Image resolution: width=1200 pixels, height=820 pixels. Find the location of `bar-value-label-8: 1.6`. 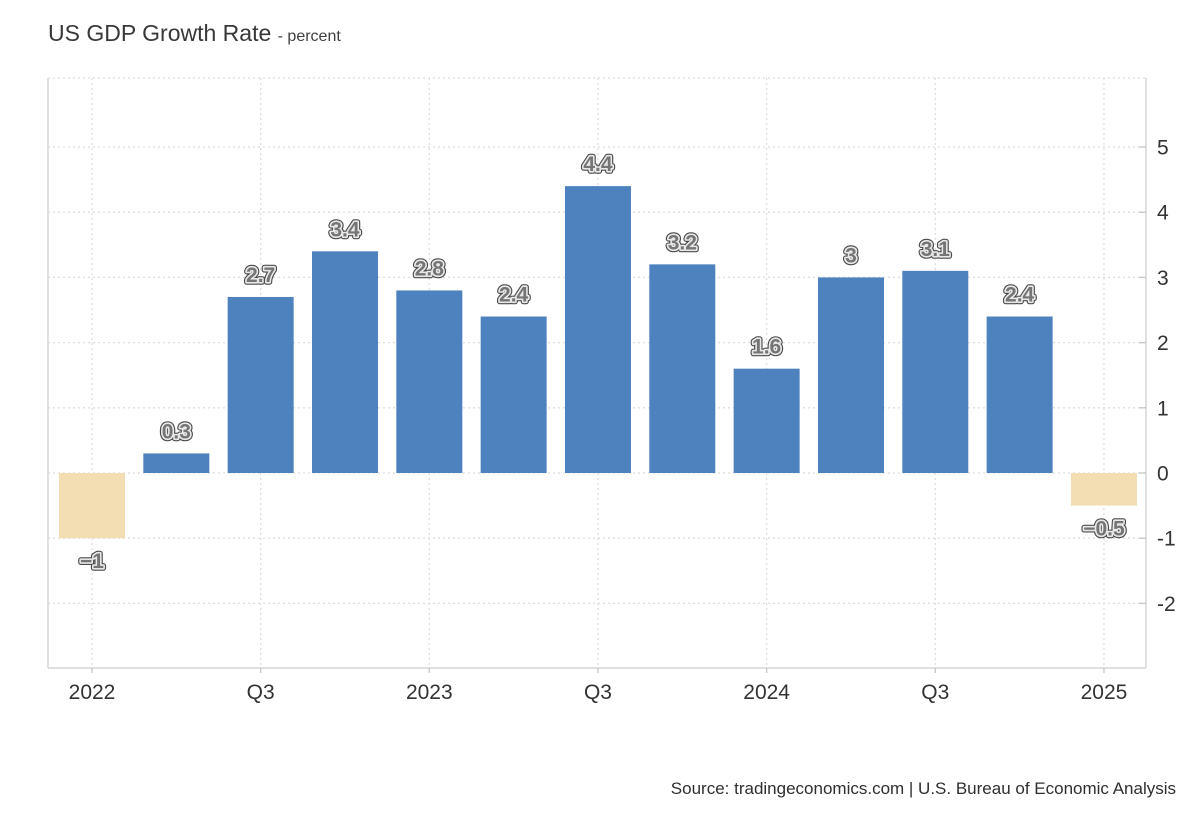

bar-value-label-8: 1.6 is located at coordinates (766, 347).